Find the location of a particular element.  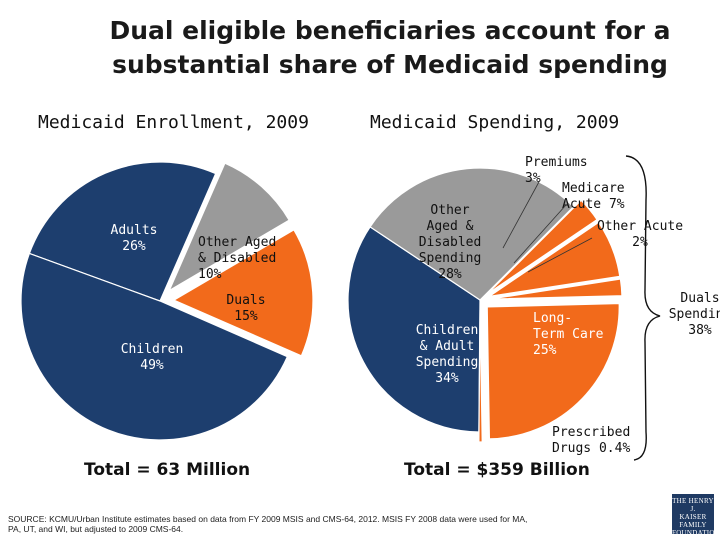

spending-label-other-acute-line: 2% is located at coordinates (640, 242).